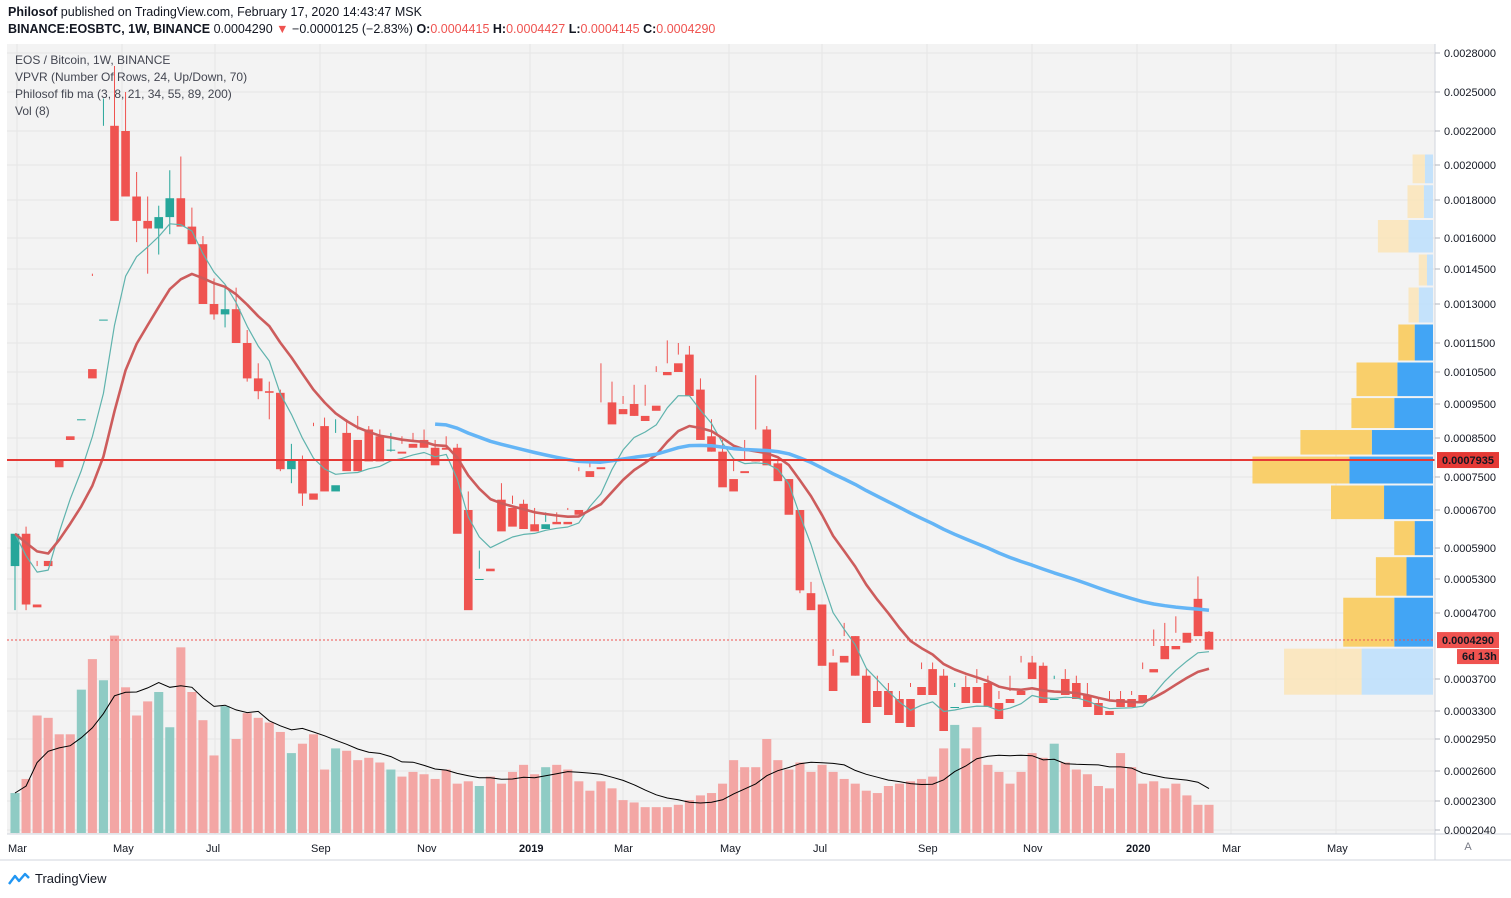 The height and width of the screenshot is (898, 1511). I want to click on chart-legend-title: EOS / Bitcoin, 1W, BINANCE, so click(93, 60).